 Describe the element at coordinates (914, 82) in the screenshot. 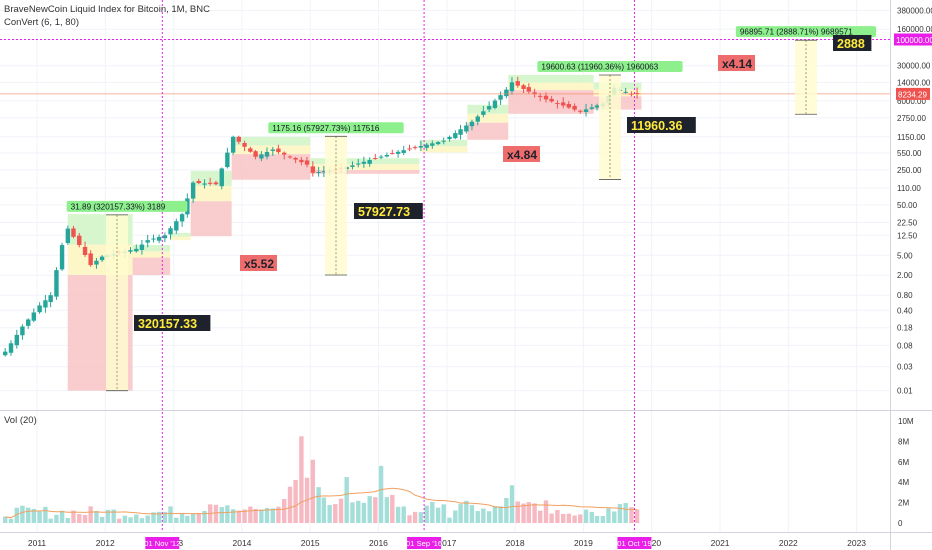

I see `price-tick-label: 14000.00` at that location.